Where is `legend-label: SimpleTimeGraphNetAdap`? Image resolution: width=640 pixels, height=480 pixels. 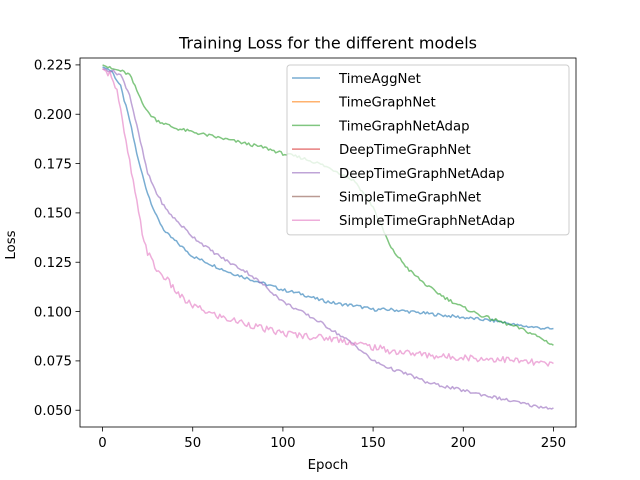
legend-label: SimpleTimeGraphNetAdap is located at coordinates (427, 221).